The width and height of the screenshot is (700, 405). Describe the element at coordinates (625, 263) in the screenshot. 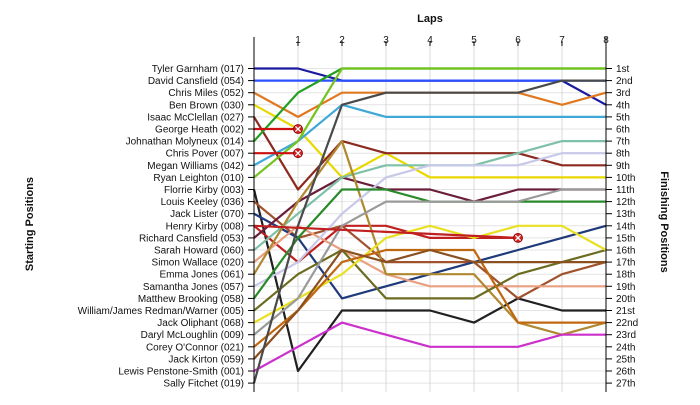

I see `finishing-position-label: 17th` at that location.